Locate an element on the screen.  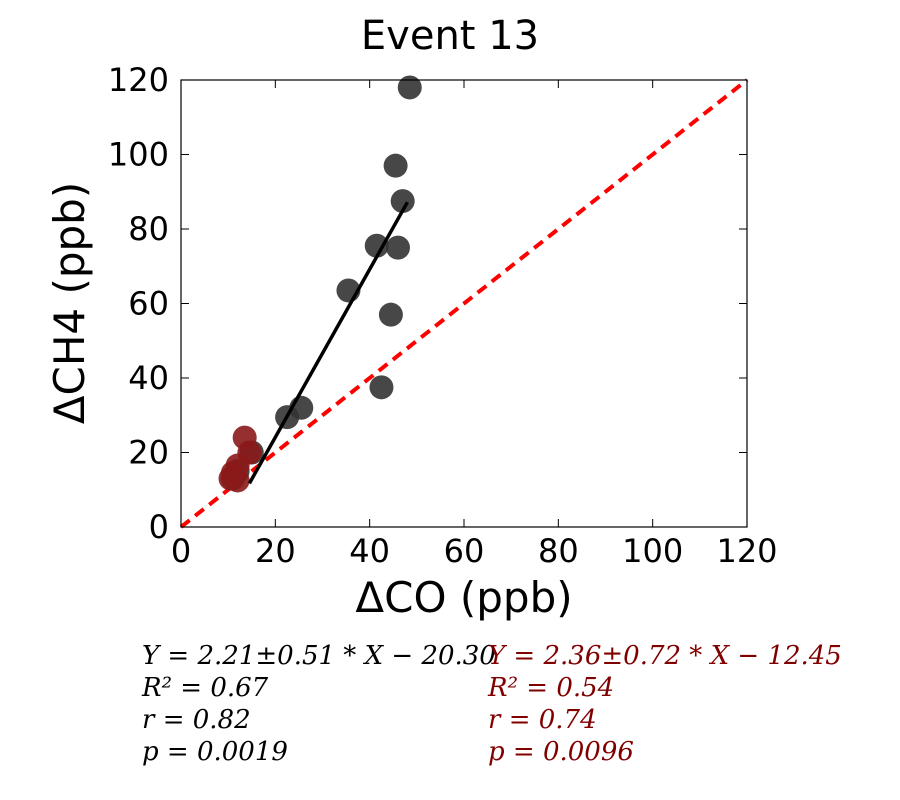
regression-equation: Y = 2.36±0.72 * X − 12.45 is located at coordinates (665, 656).